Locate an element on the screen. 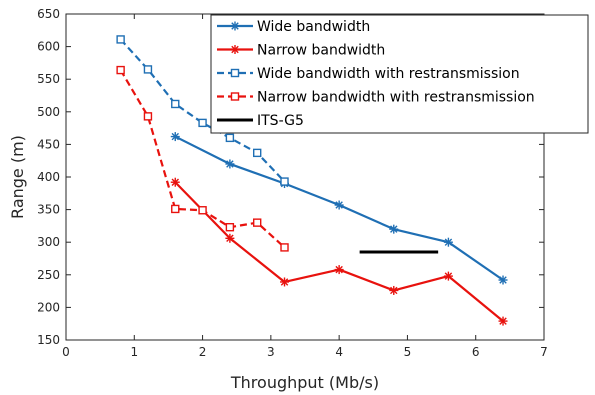 The image size is (595, 395). y-tick-label: 650 is located at coordinates (48, 14).